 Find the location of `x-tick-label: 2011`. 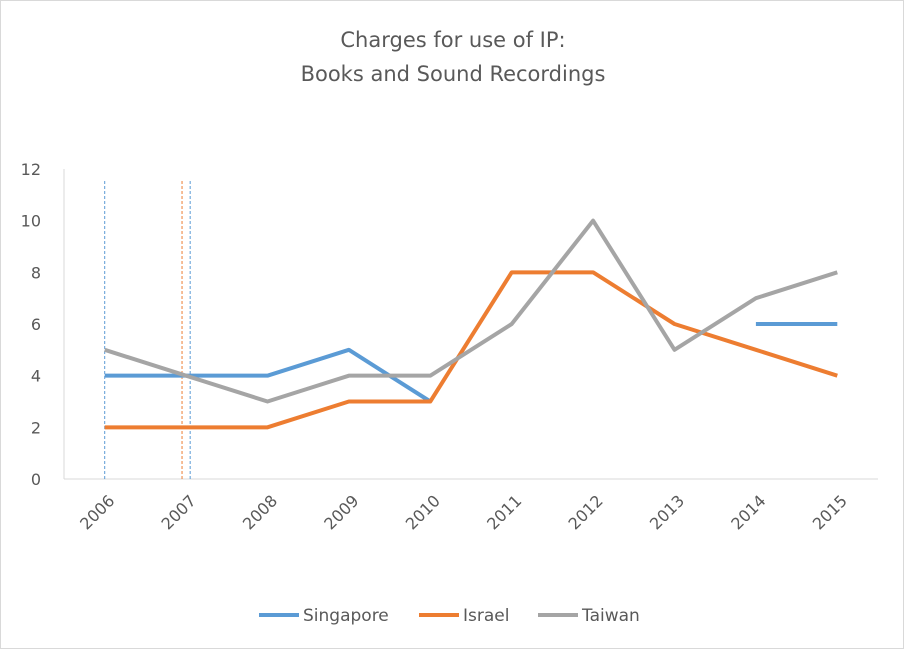

x-tick-label: 2011 is located at coordinates (504, 512).